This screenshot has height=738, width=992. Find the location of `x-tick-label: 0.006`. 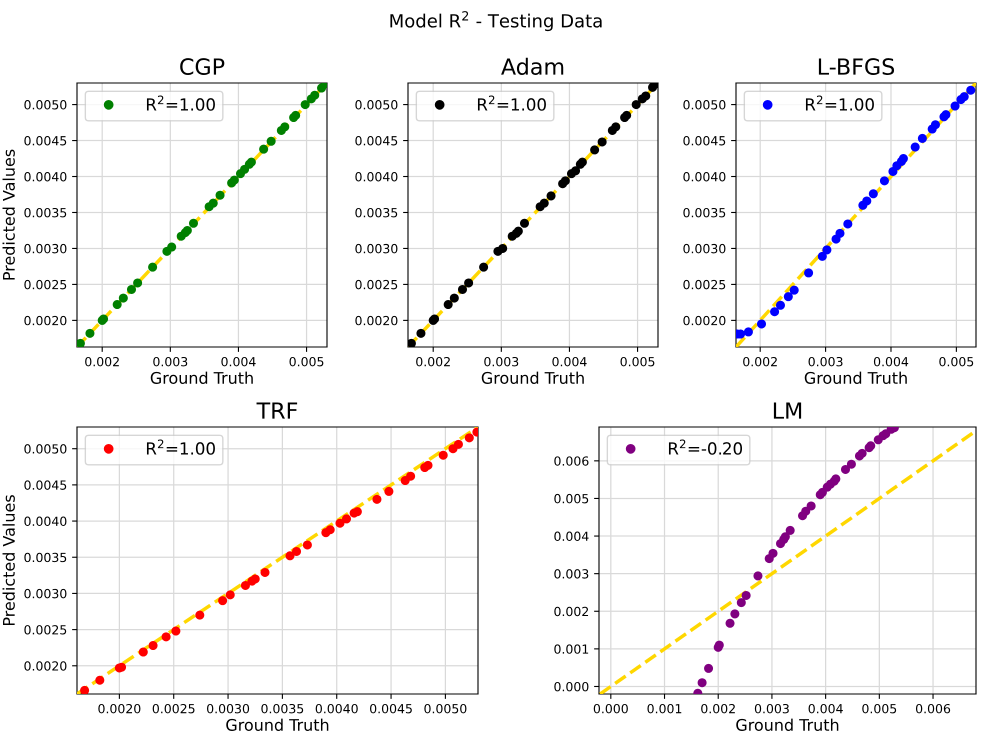

x-tick-label: 0.006 is located at coordinates (933, 709).